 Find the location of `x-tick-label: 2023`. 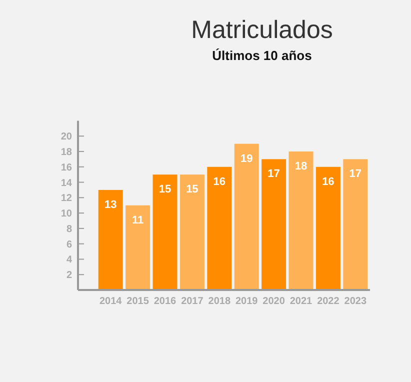

x-tick-label: 2023 is located at coordinates (355, 301).